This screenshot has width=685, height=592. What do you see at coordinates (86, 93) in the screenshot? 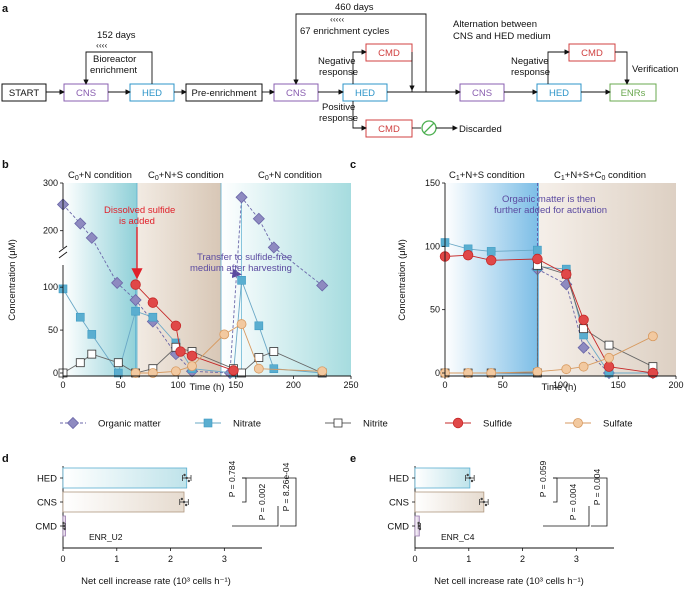
I see `cns-label-1: CNS` at bounding box center [86, 93].